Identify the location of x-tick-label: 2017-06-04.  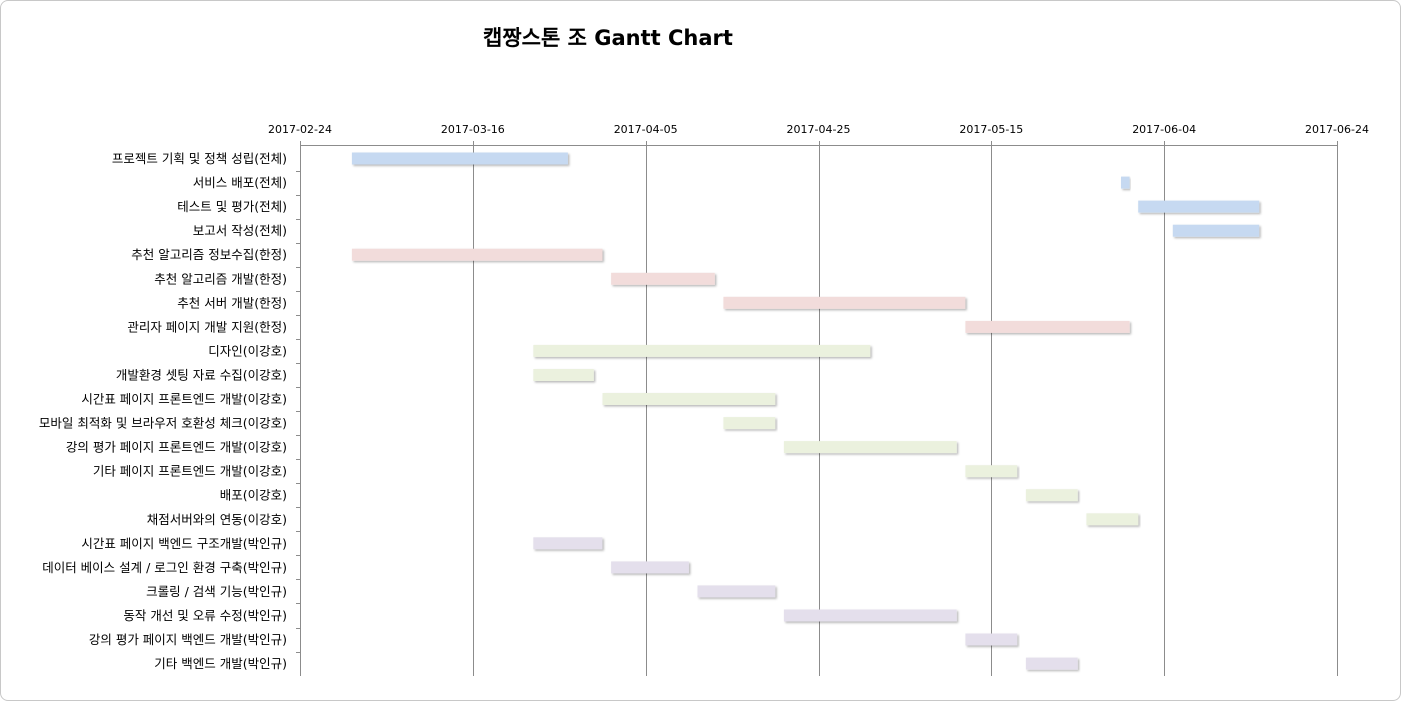
(1164, 129).